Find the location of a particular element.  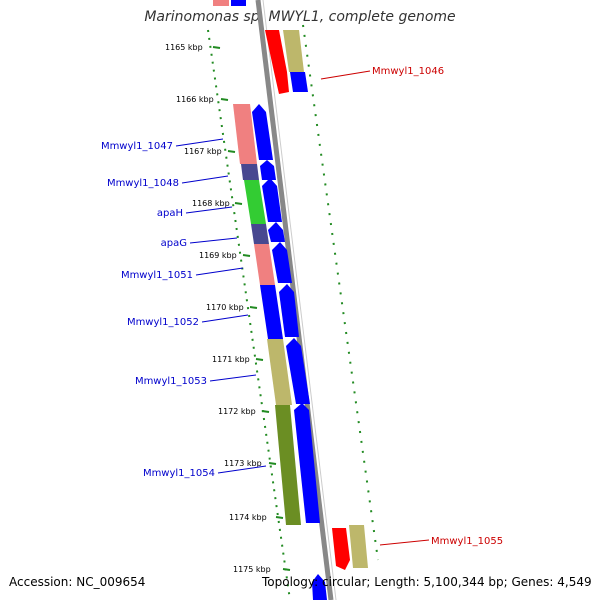

ruler-ticks is located at coordinates (251, 308).